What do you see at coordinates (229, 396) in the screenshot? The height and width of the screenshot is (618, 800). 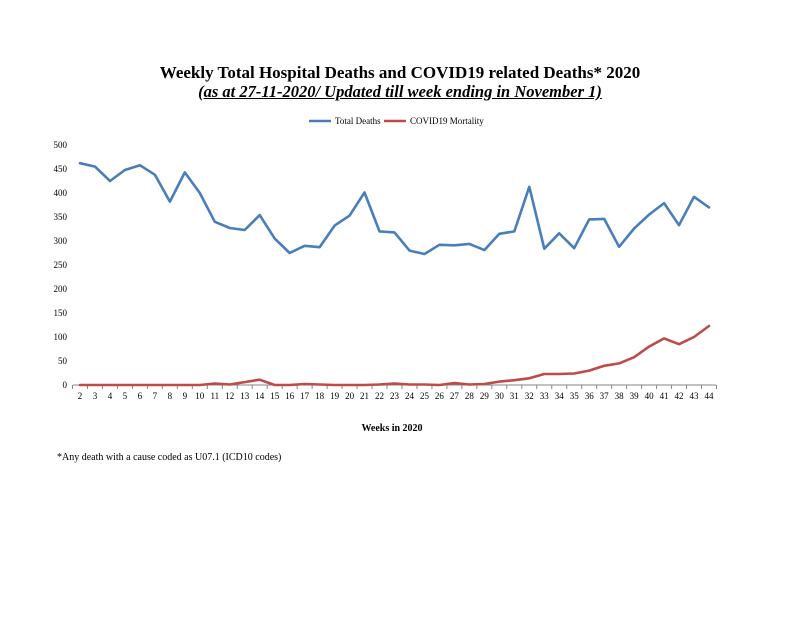 I see `x-tick-label: 12` at bounding box center [229, 396].